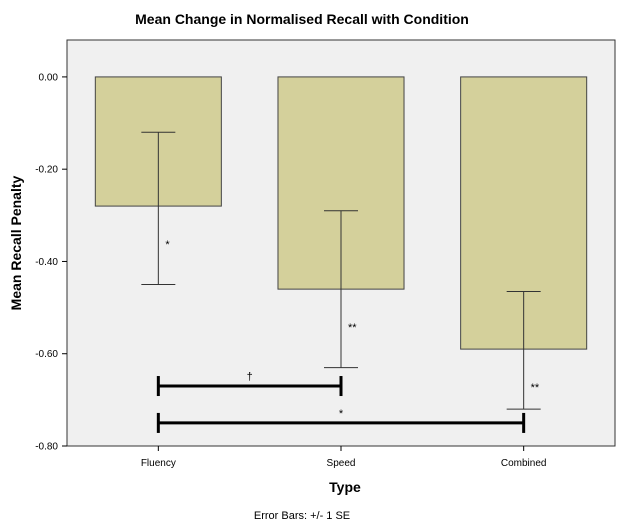 The width and height of the screenshot is (617, 524). What do you see at coordinates (46, 354) in the screenshot?
I see `y-tick-label: -0.60` at bounding box center [46, 354].